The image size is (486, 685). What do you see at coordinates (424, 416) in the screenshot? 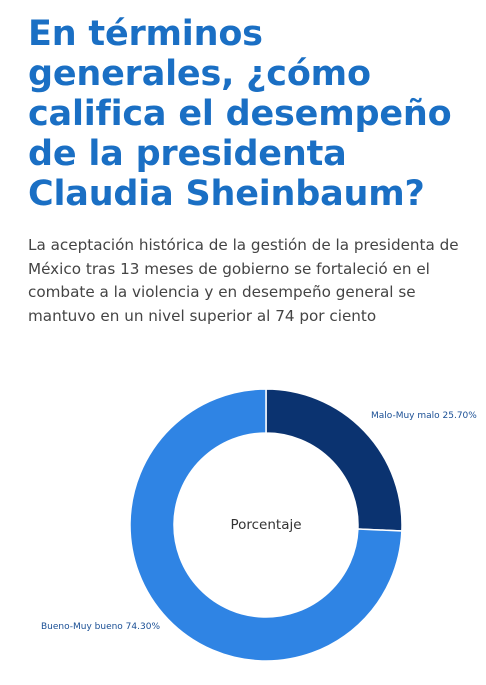
I see `donut-slice-label-1: Malo-Muy malo 25.70%` at bounding box center [424, 416].